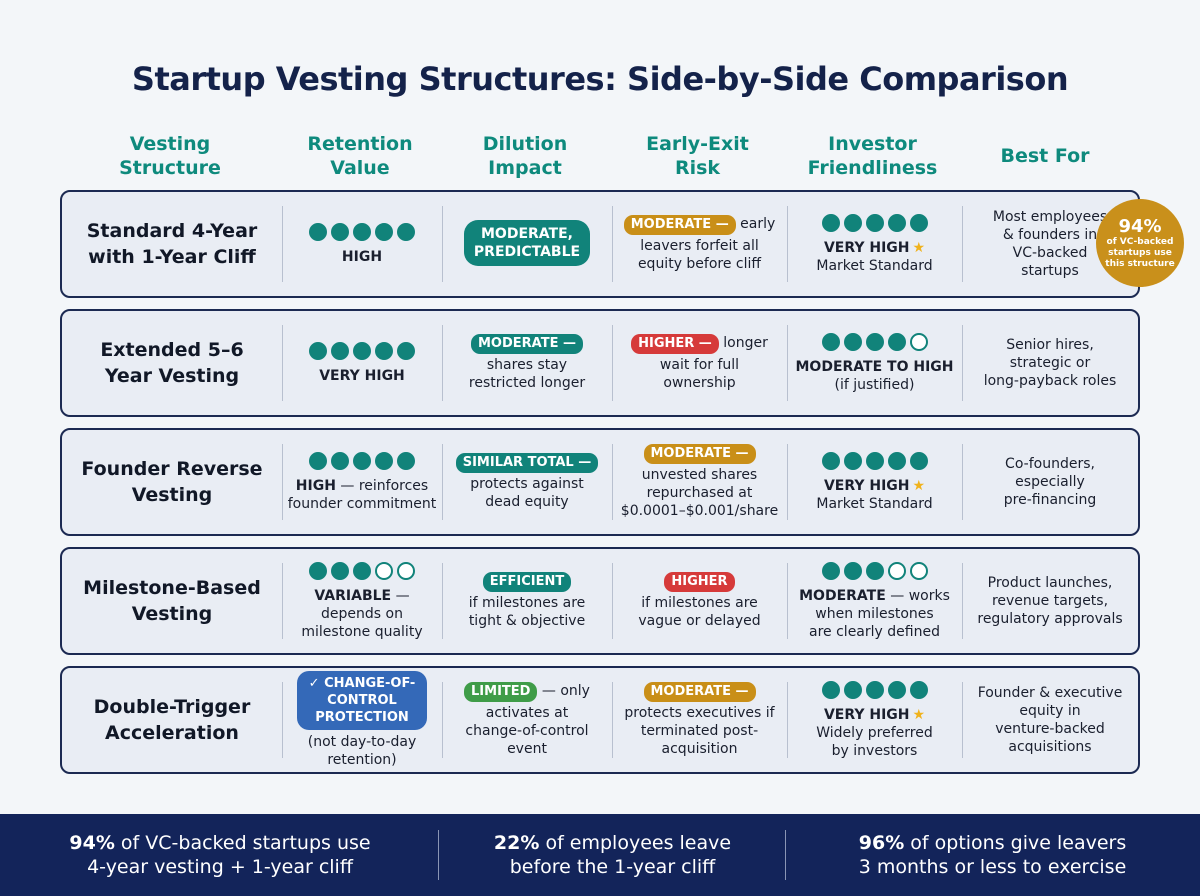  Describe the element at coordinates (917, 595) in the screenshot. I see `investor-suffix: — works` at that location.